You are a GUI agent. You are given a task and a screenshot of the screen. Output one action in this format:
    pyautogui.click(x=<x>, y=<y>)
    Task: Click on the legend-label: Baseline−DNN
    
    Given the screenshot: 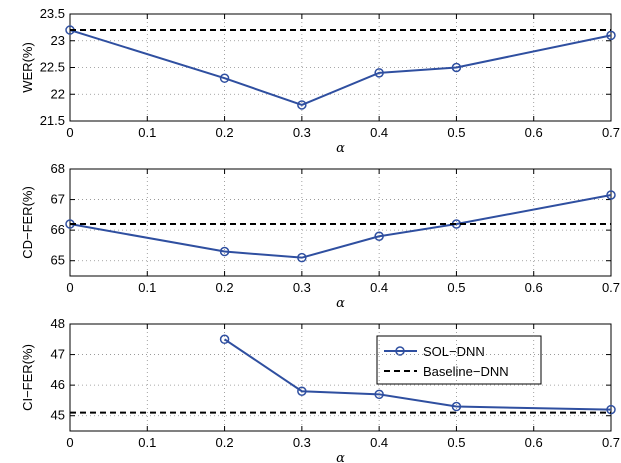 What is the action you would take?
    pyautogui.click(x=466, y=371)
    